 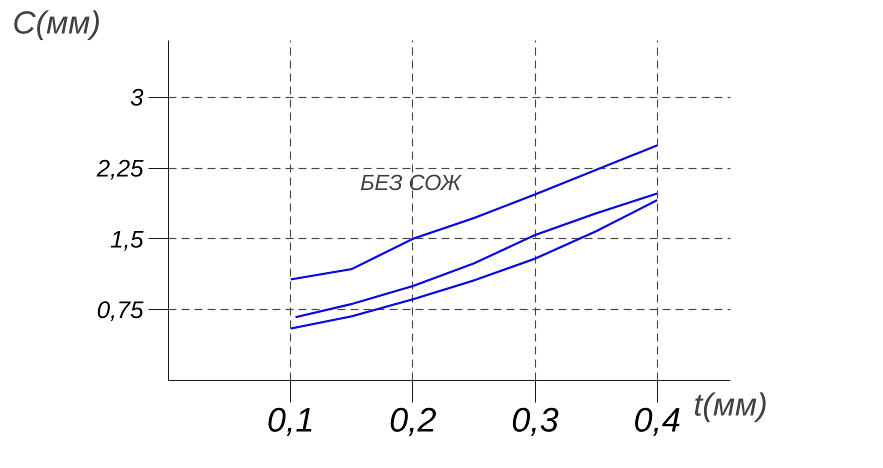 What do you see at coordinates (411, 182) in the screenshot?
I see `annotation: БЕЗ СОЖ` at bounding box center [411, 182].